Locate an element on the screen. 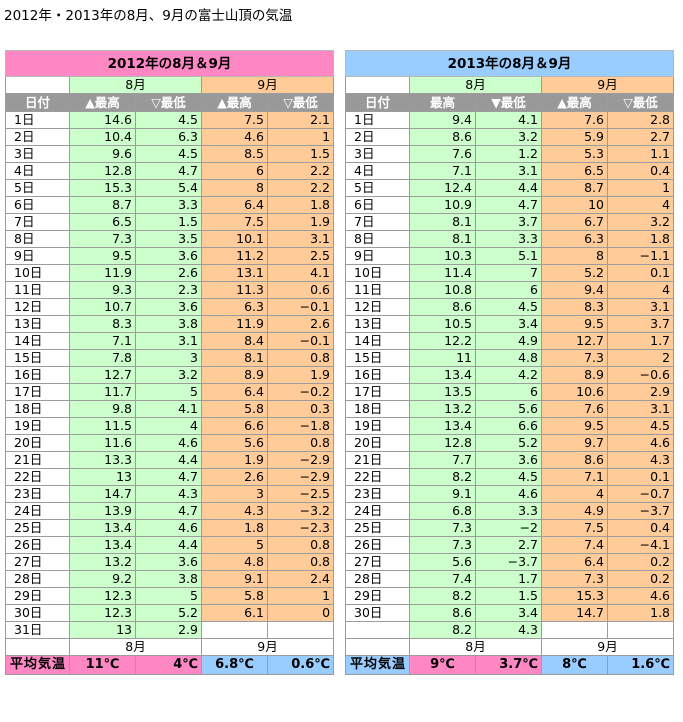 The image size is (683, 722). sep-max-cell: 11.9 is located at coordinates (234, 324).